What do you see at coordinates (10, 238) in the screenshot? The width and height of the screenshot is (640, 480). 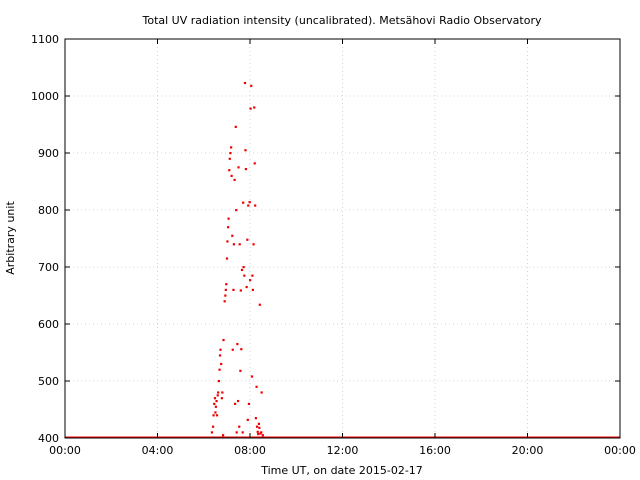 I see `y-axis-label: Arbitrary unit` at bounding box center [10, 238].